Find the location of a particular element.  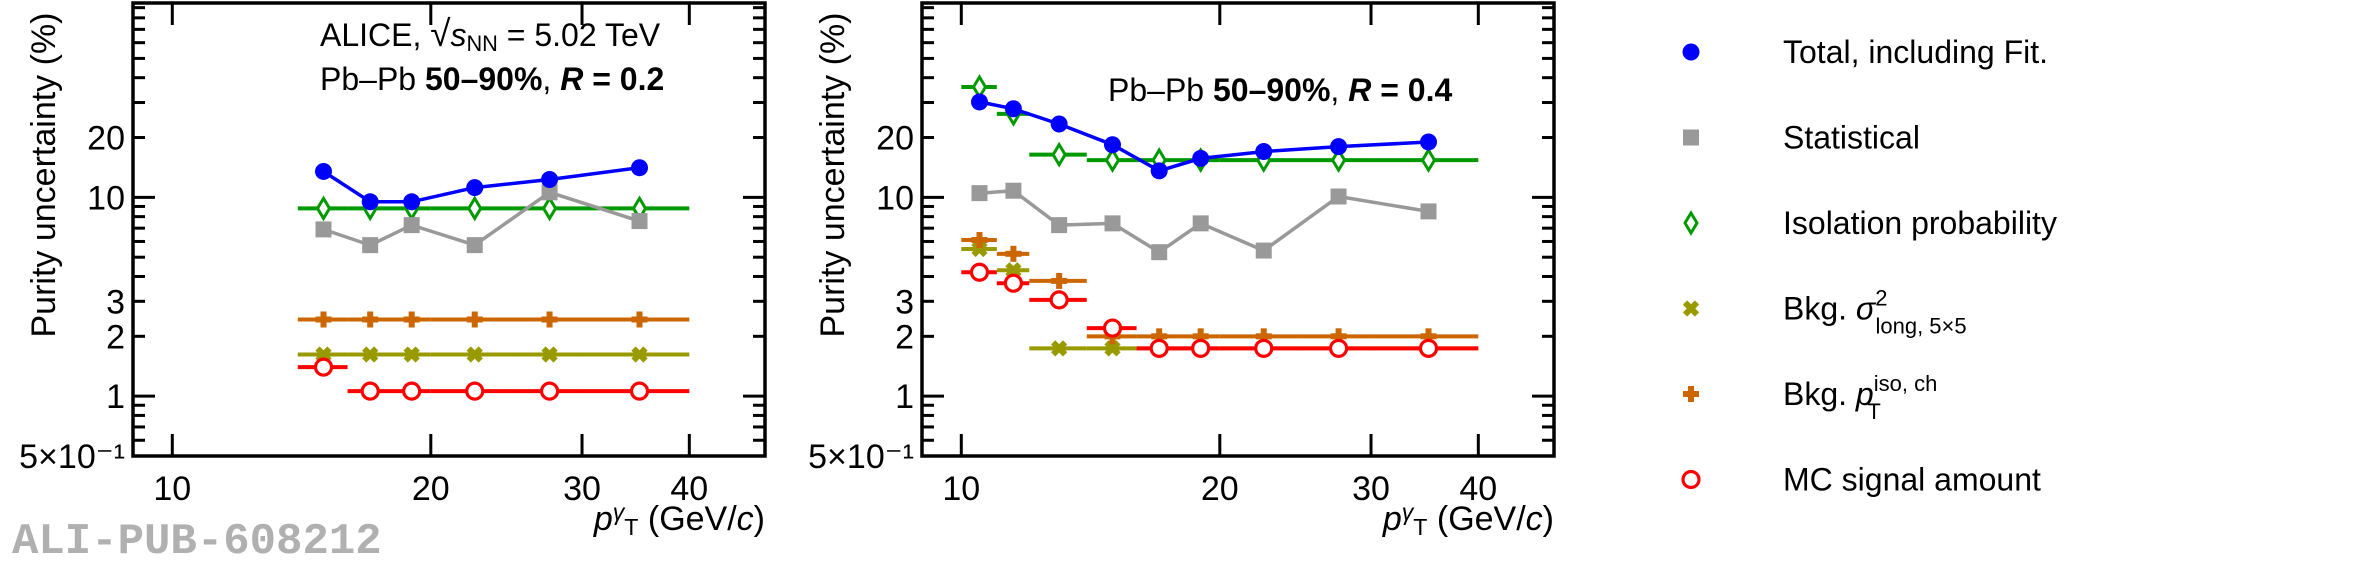

series-stat is located at coordinates (481, 219).